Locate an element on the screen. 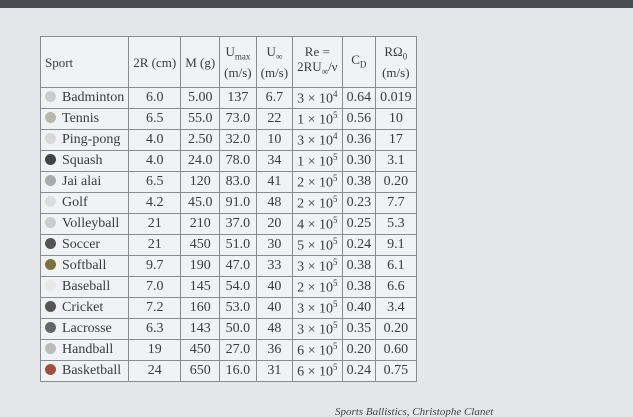 Image resolution: width=633 pixels, height=417 pixels. reynolds-base: 2 × 10 is located at coordinates (315, 204).